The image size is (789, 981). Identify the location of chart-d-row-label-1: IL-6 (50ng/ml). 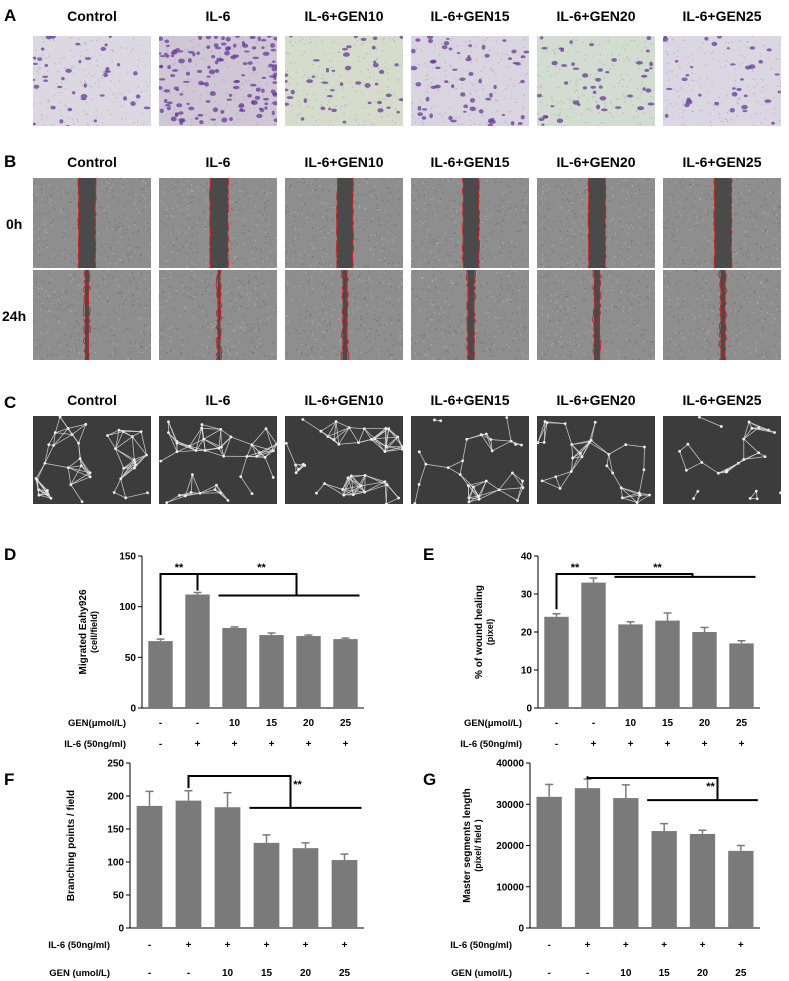
(95, 744).